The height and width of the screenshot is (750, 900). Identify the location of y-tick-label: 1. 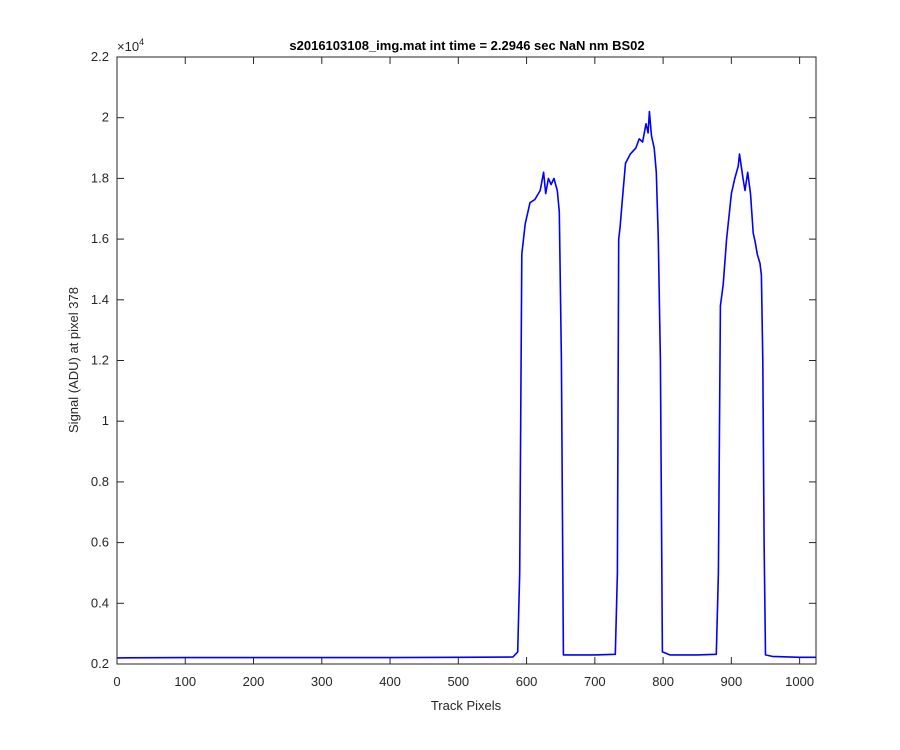
(105, 420).